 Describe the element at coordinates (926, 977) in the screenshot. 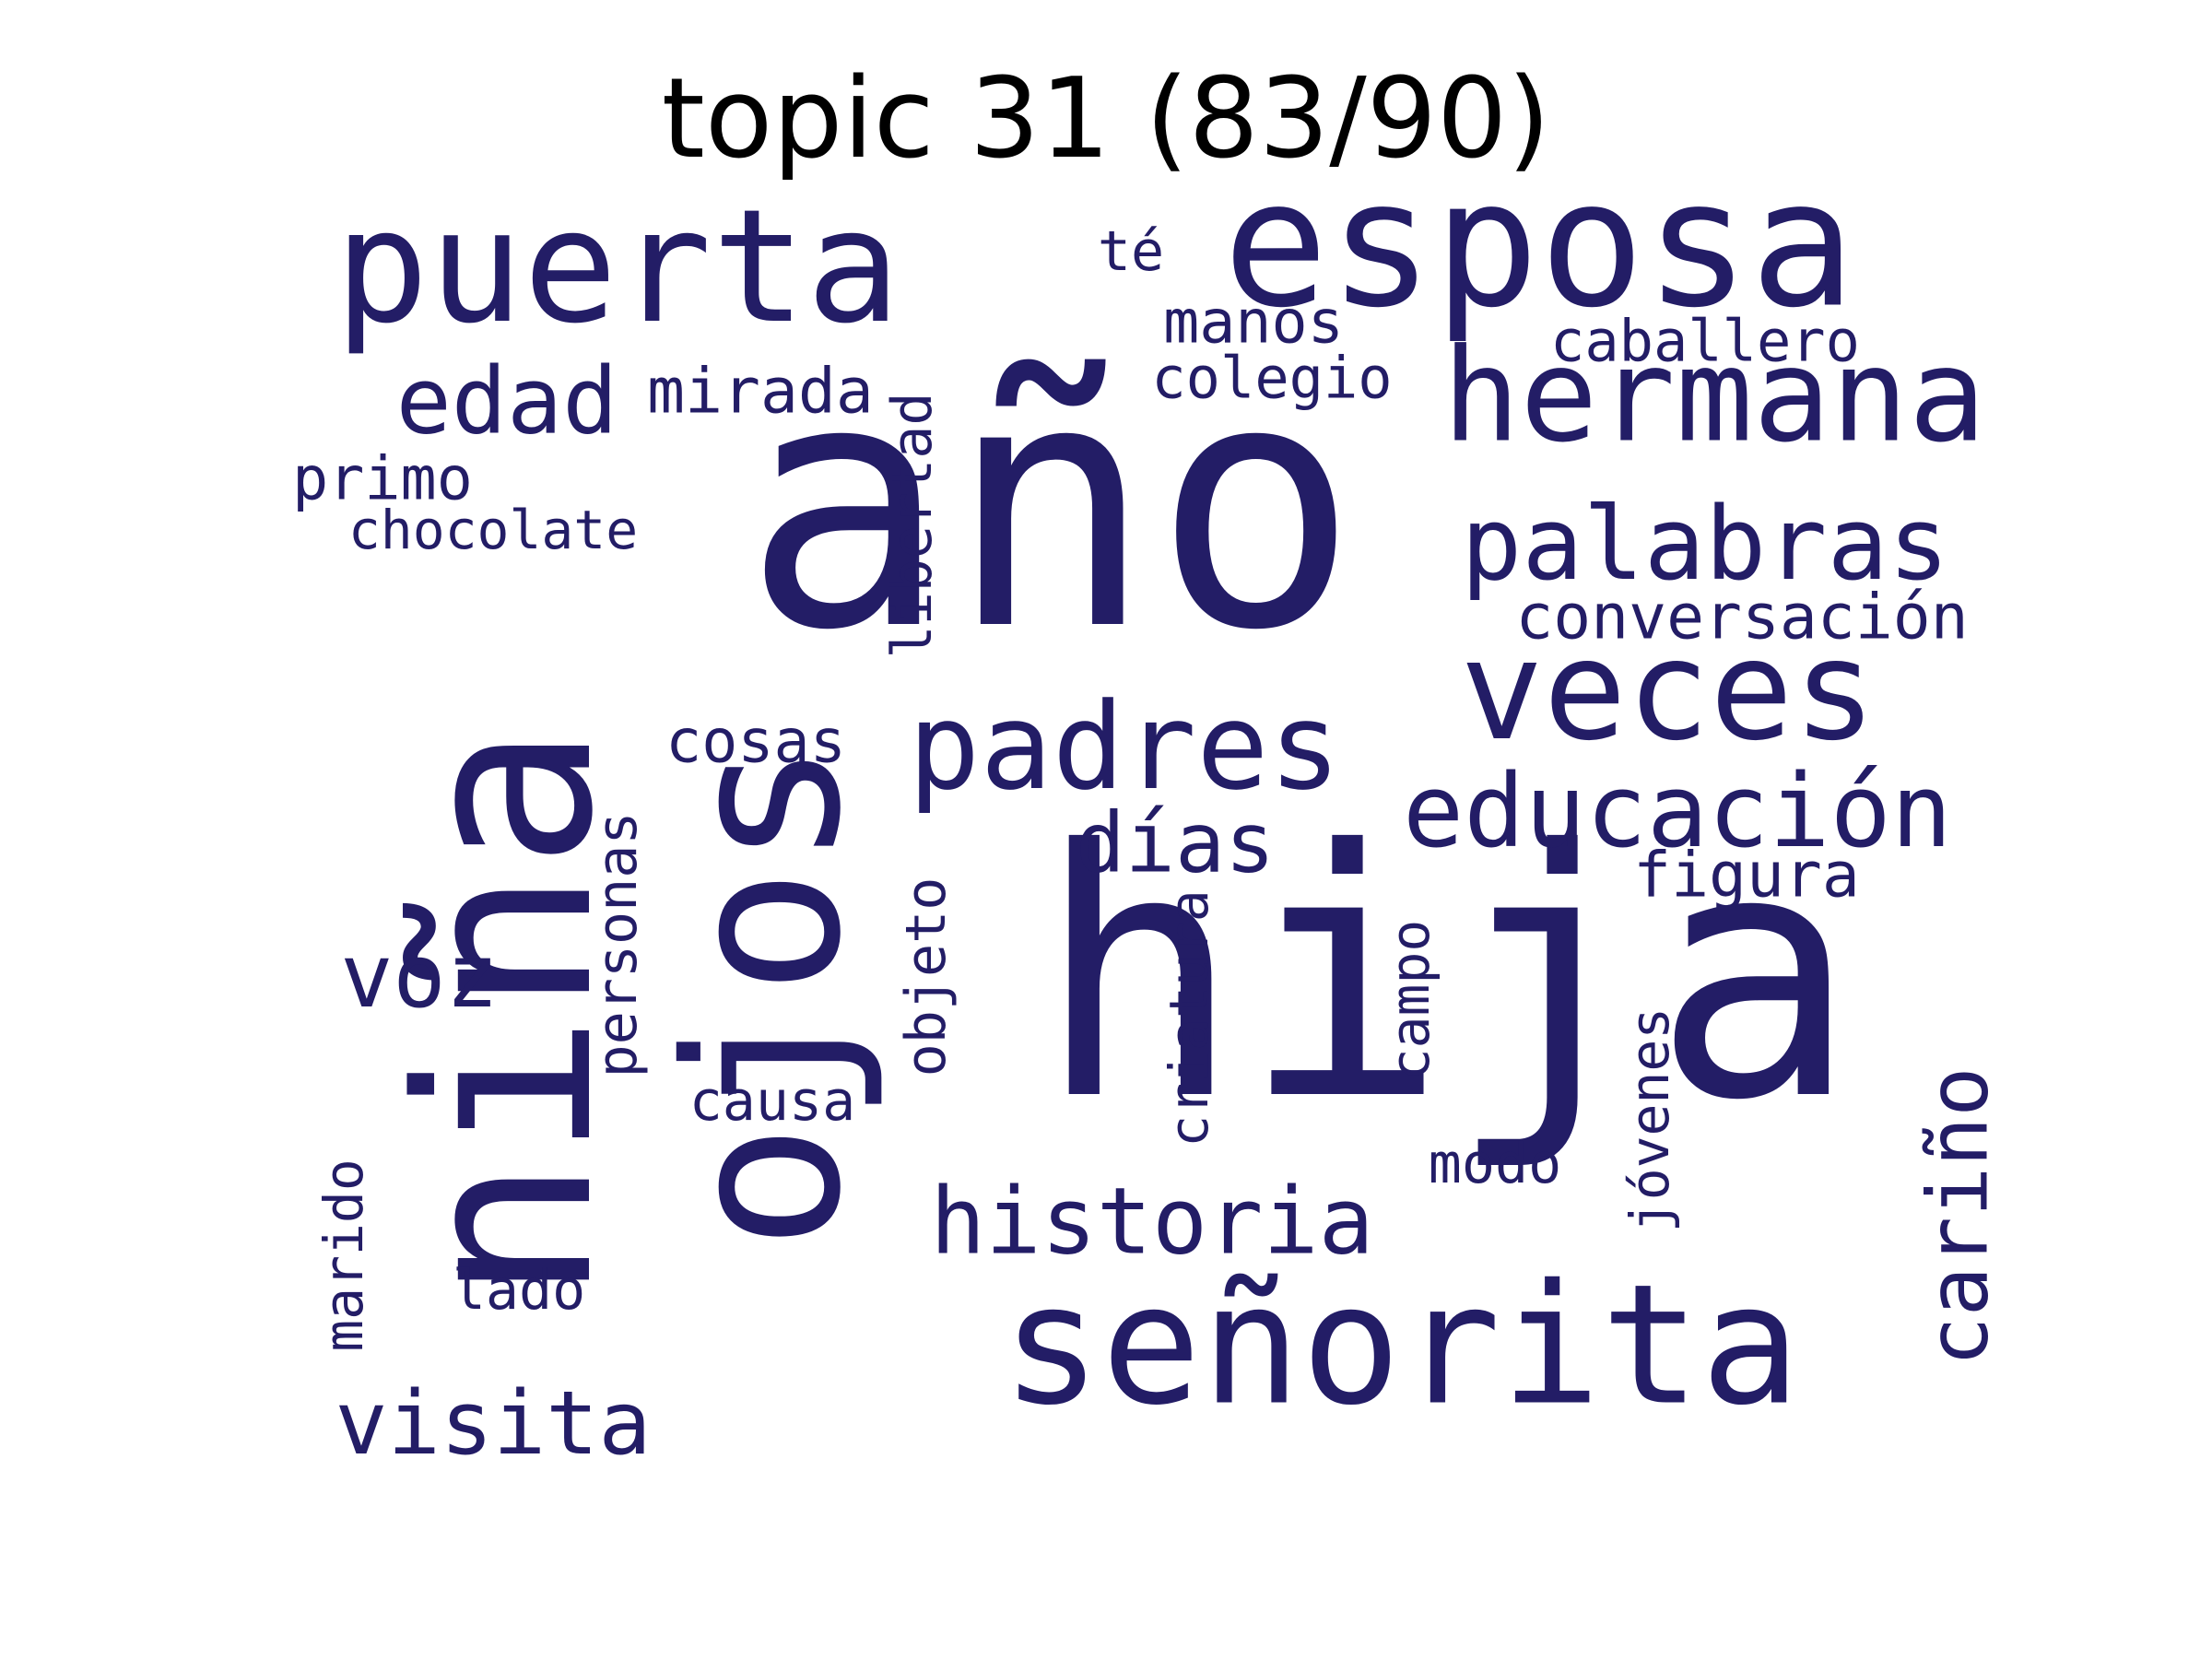

I see `word-cloud-term: objeto` at that location.